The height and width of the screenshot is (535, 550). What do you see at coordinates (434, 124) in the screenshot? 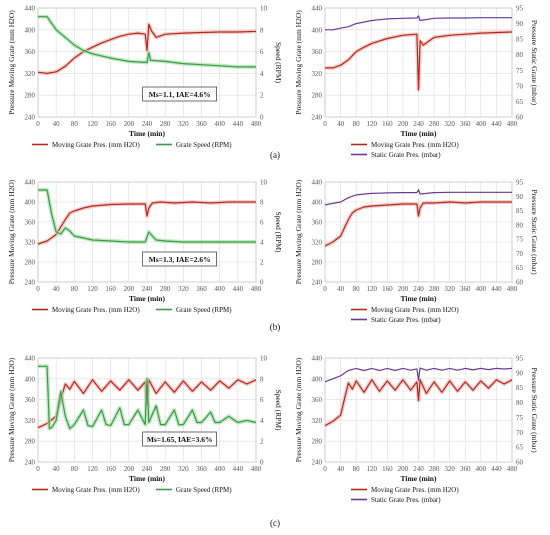
I see `x-tick-label: 280` at bounding box center [434, 124].